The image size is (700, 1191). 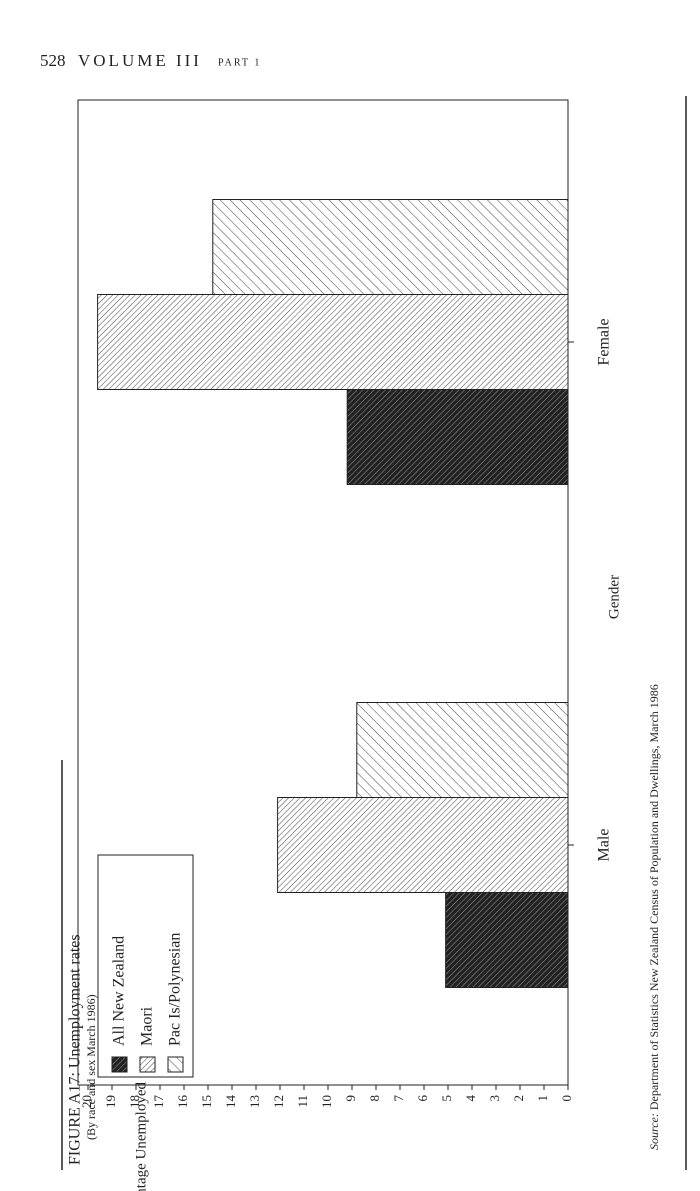 I want to click on y-tick-label: 2, so click(x=518, y=1098).